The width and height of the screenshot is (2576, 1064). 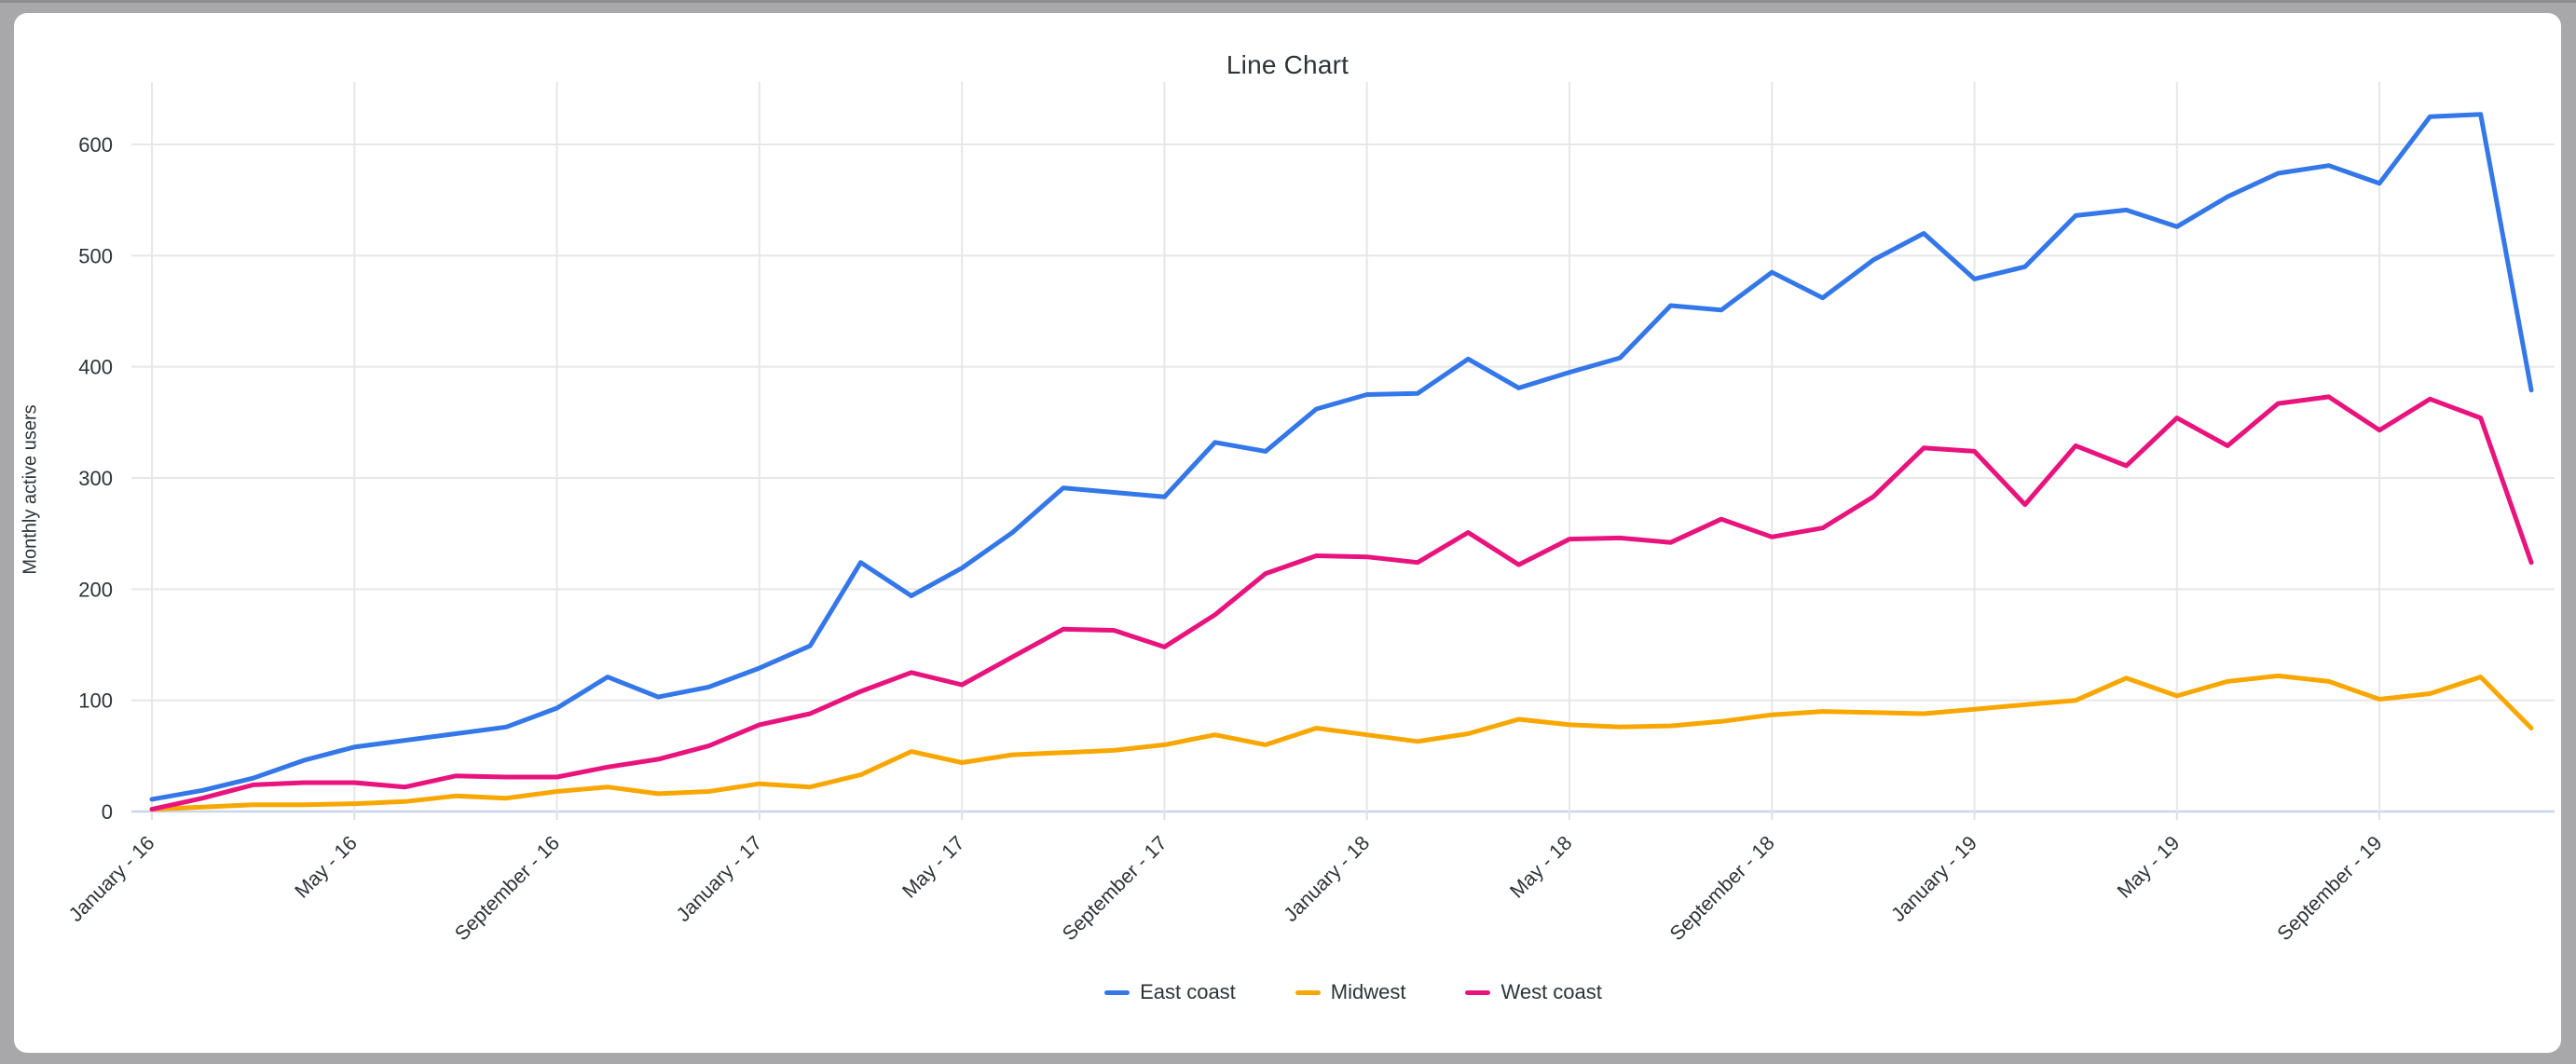 I want to click on legend-swatch-east-coast-icon, so click(x=1117, y=992).